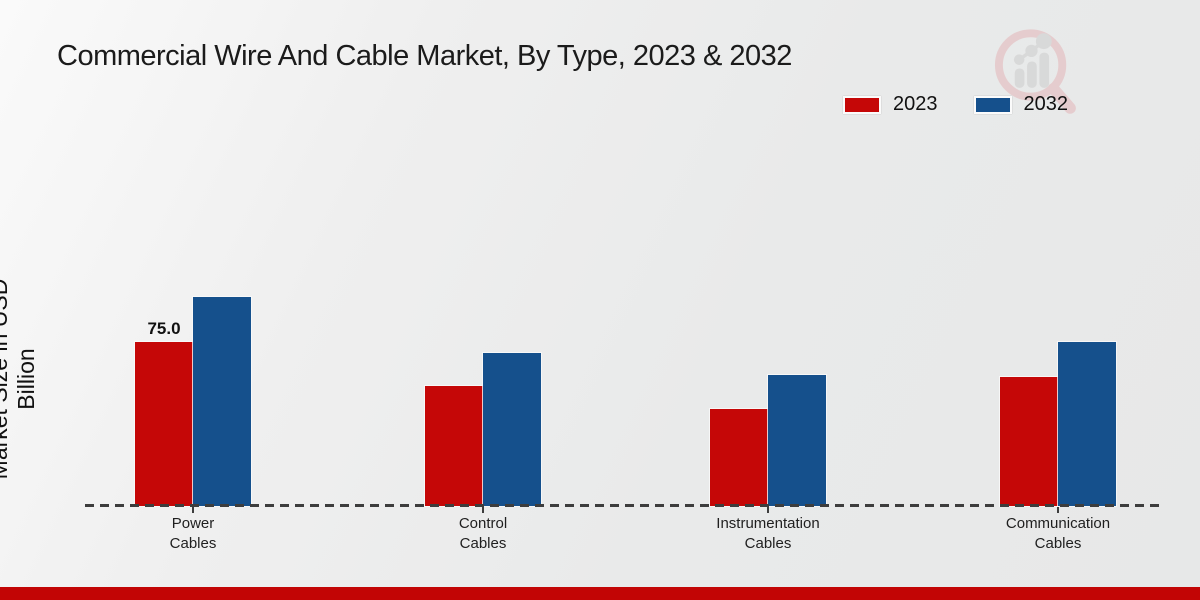  I want to click on bar-group-communication-cables, so click(1058, 424).